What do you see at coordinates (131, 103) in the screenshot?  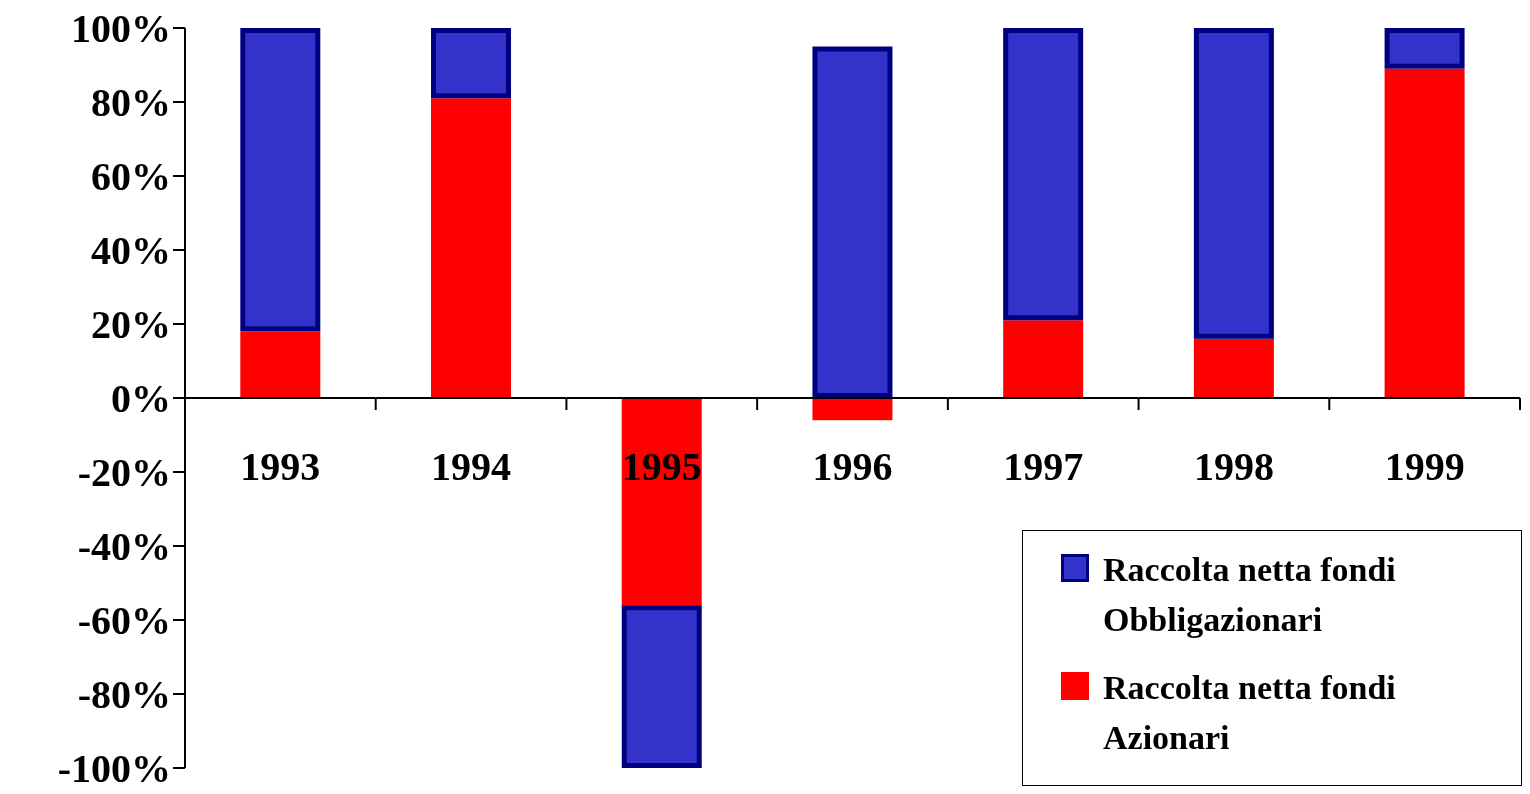 I see `y-tick-label: 80%` at bounding box center [131, 103].